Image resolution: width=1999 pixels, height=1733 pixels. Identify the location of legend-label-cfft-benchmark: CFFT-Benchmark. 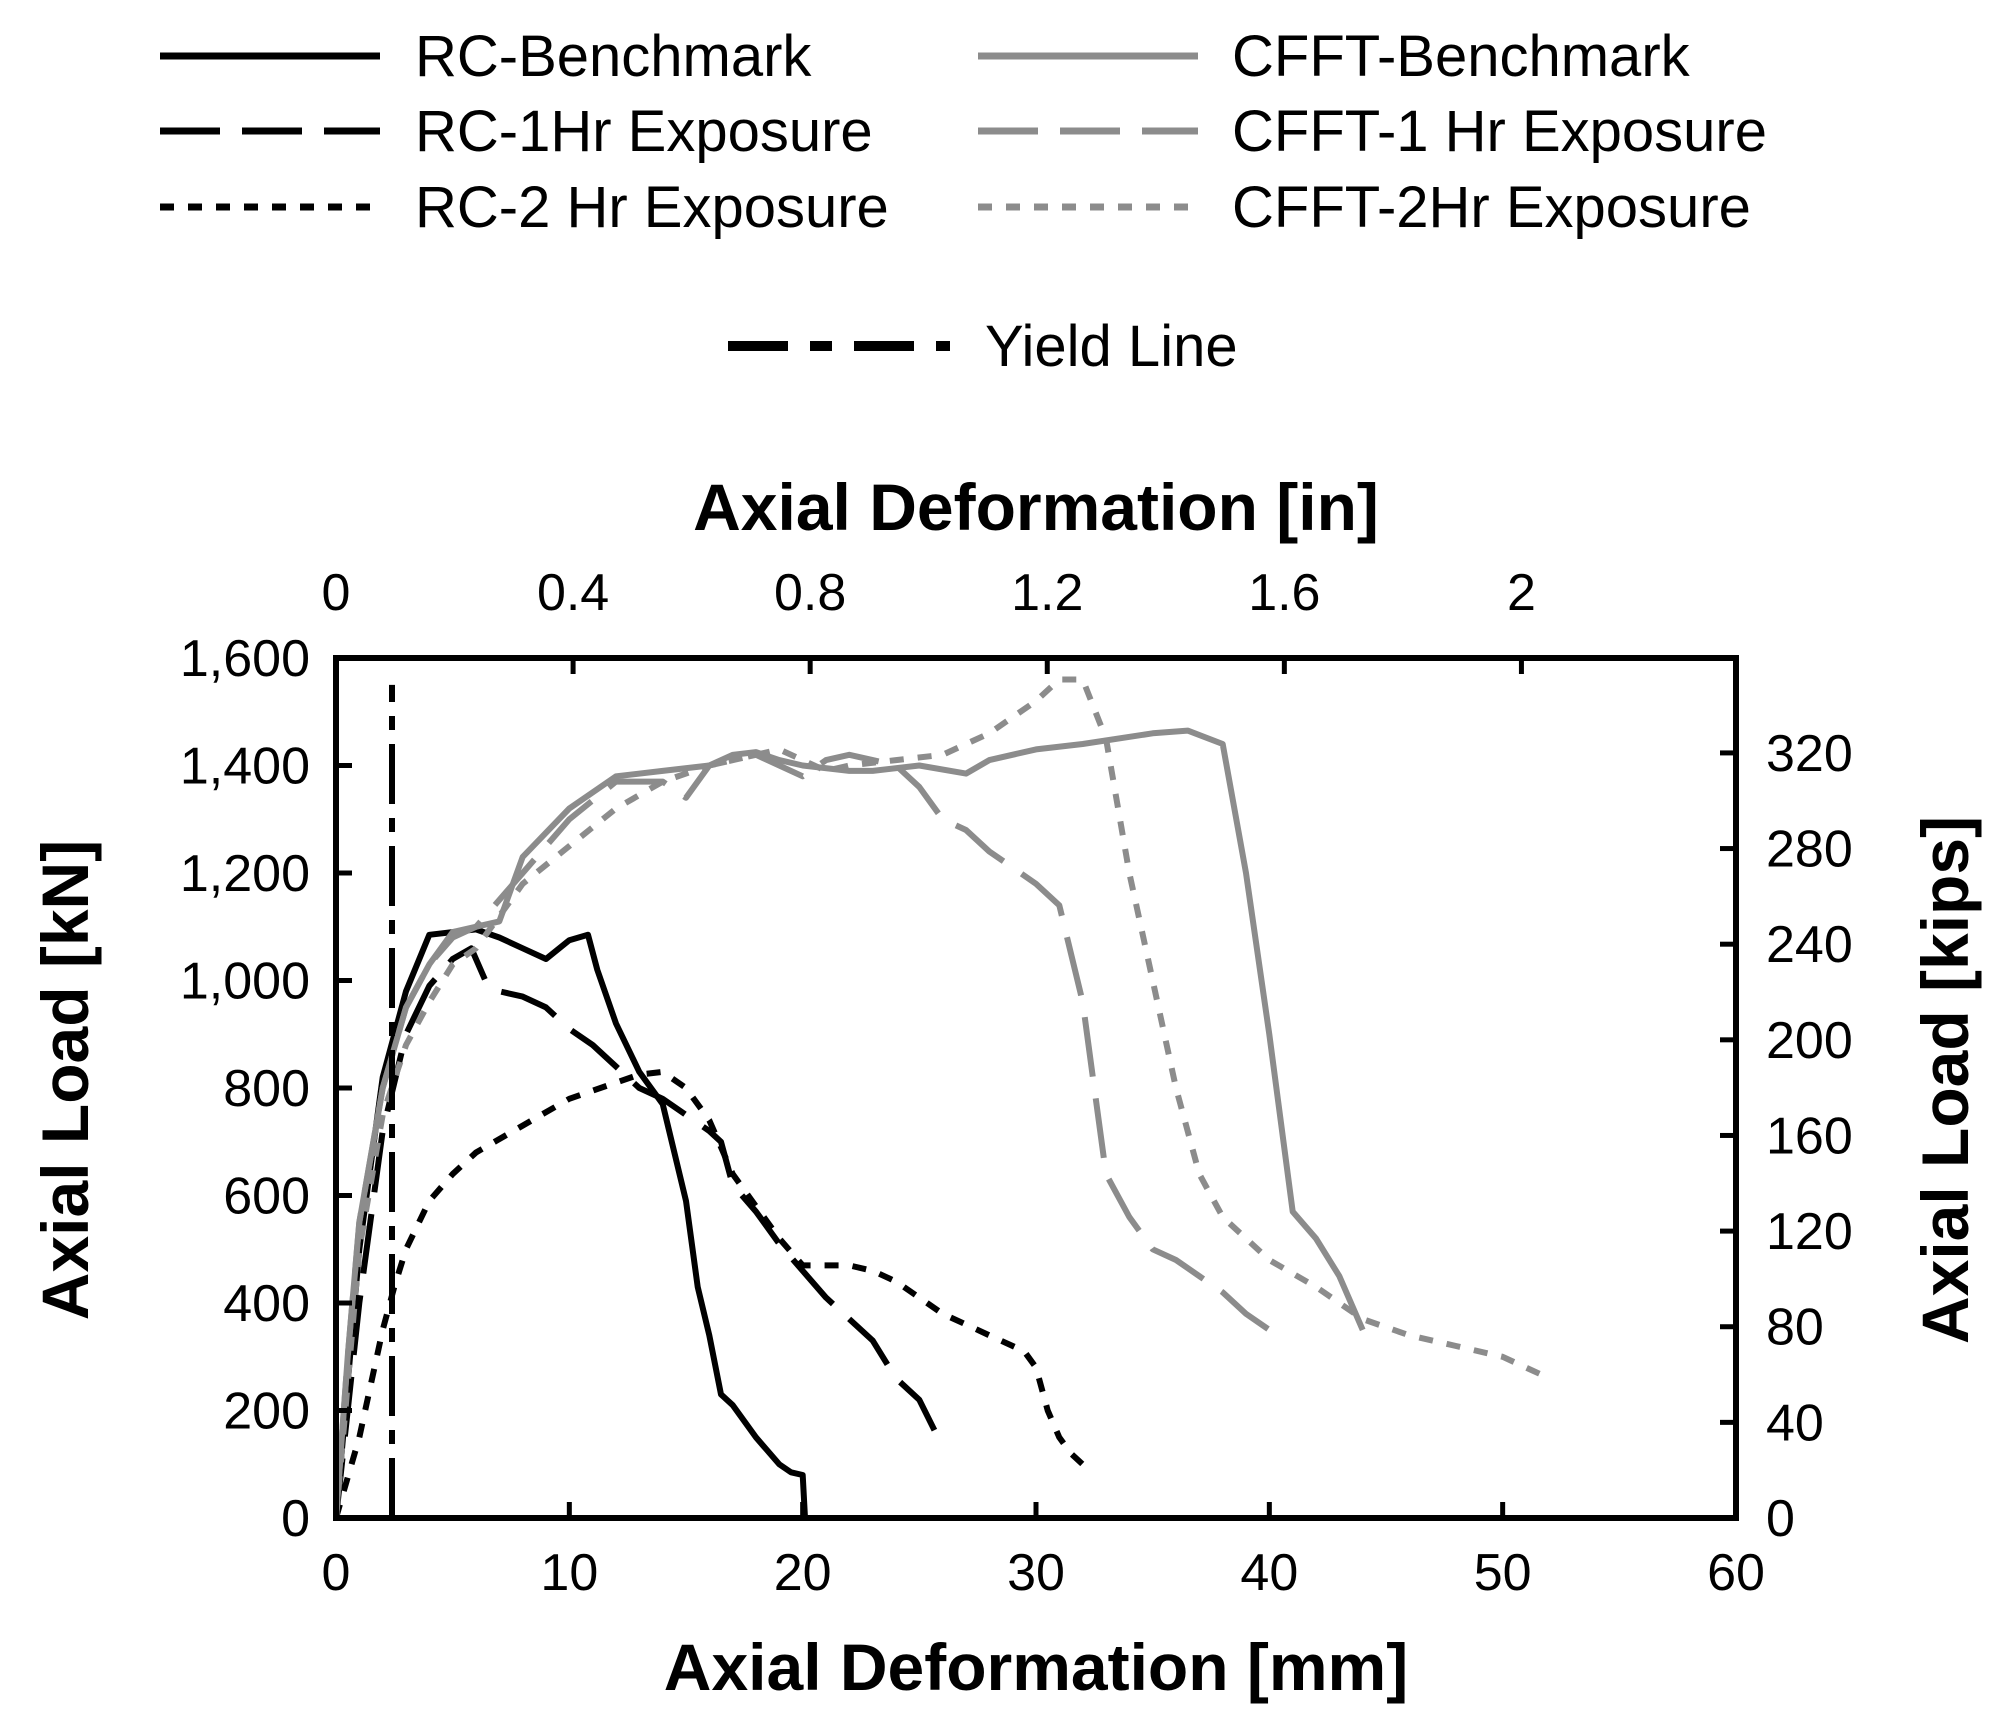
(1461, 56).